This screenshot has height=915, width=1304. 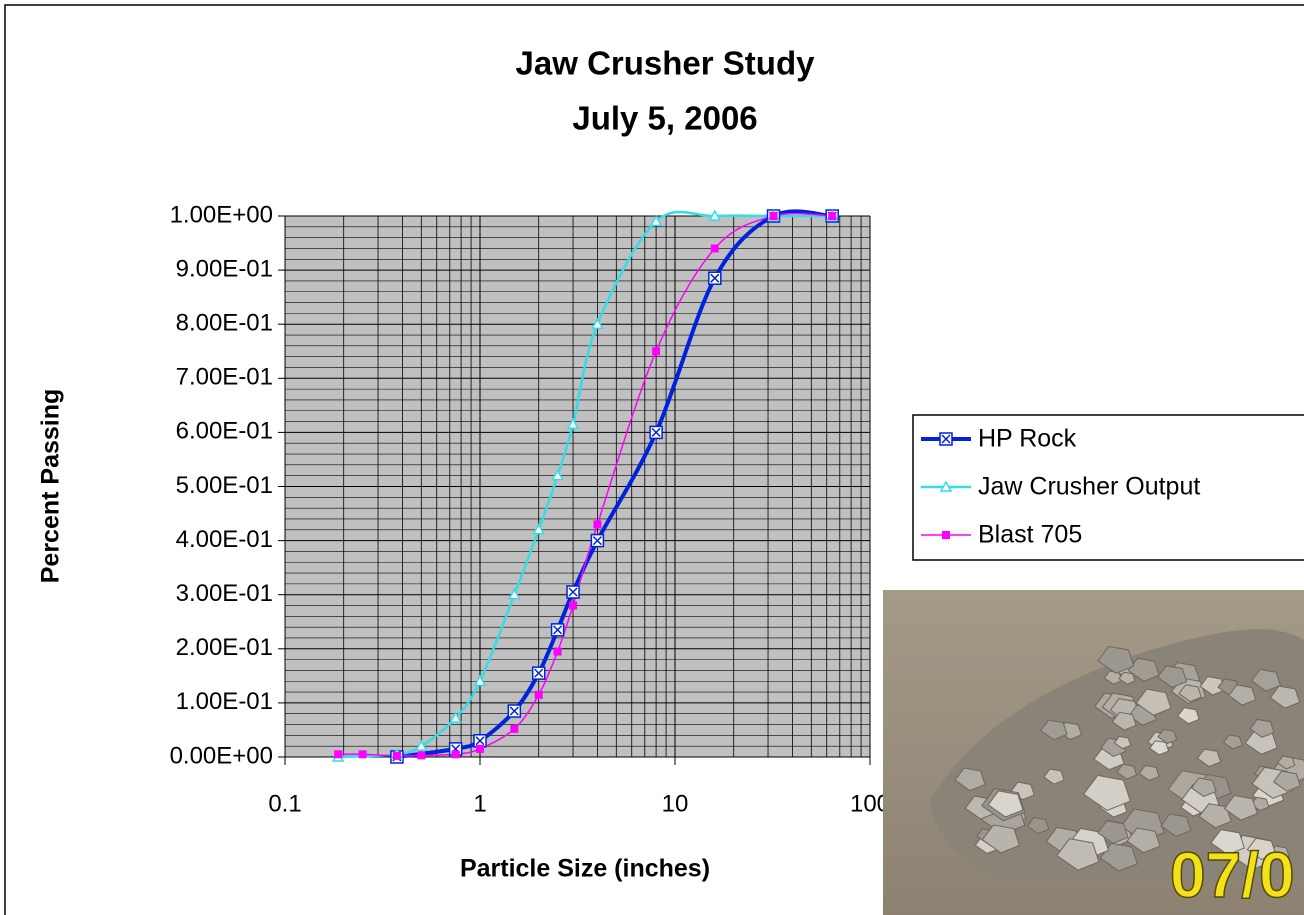 I want to click on chart-title: Jaw Crusher Study, so click(x=666, y=63).